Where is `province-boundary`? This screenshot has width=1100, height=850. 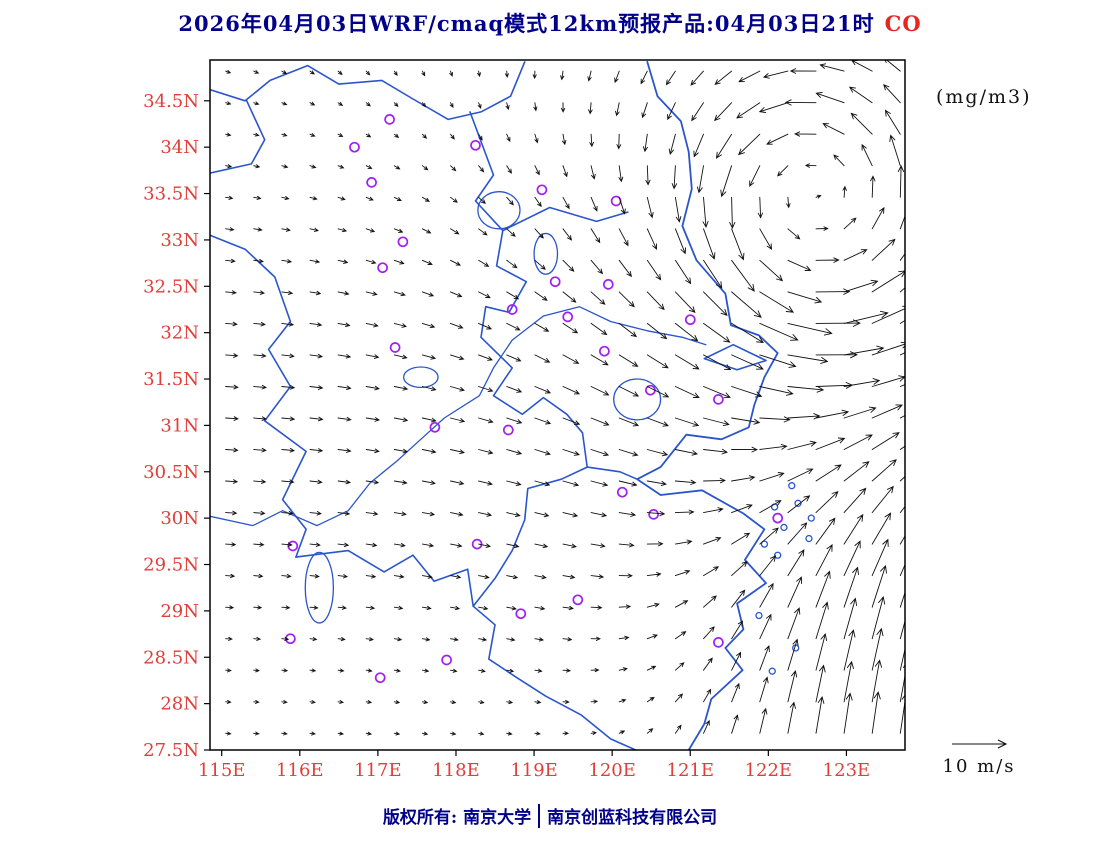
province-boundary is located at coordinates (565, 219).